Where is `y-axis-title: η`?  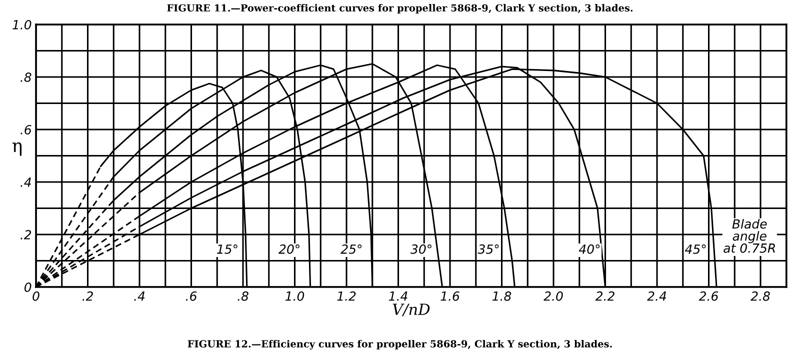 y-axis-title: η is located at coordinates (17, 149).